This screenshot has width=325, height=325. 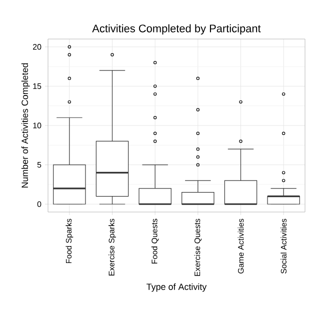 What do you see at coordinates (176, 29) in the screenshot?
I see `chart-title: Activities Completed by Participant` at bounding box center [176, 29].